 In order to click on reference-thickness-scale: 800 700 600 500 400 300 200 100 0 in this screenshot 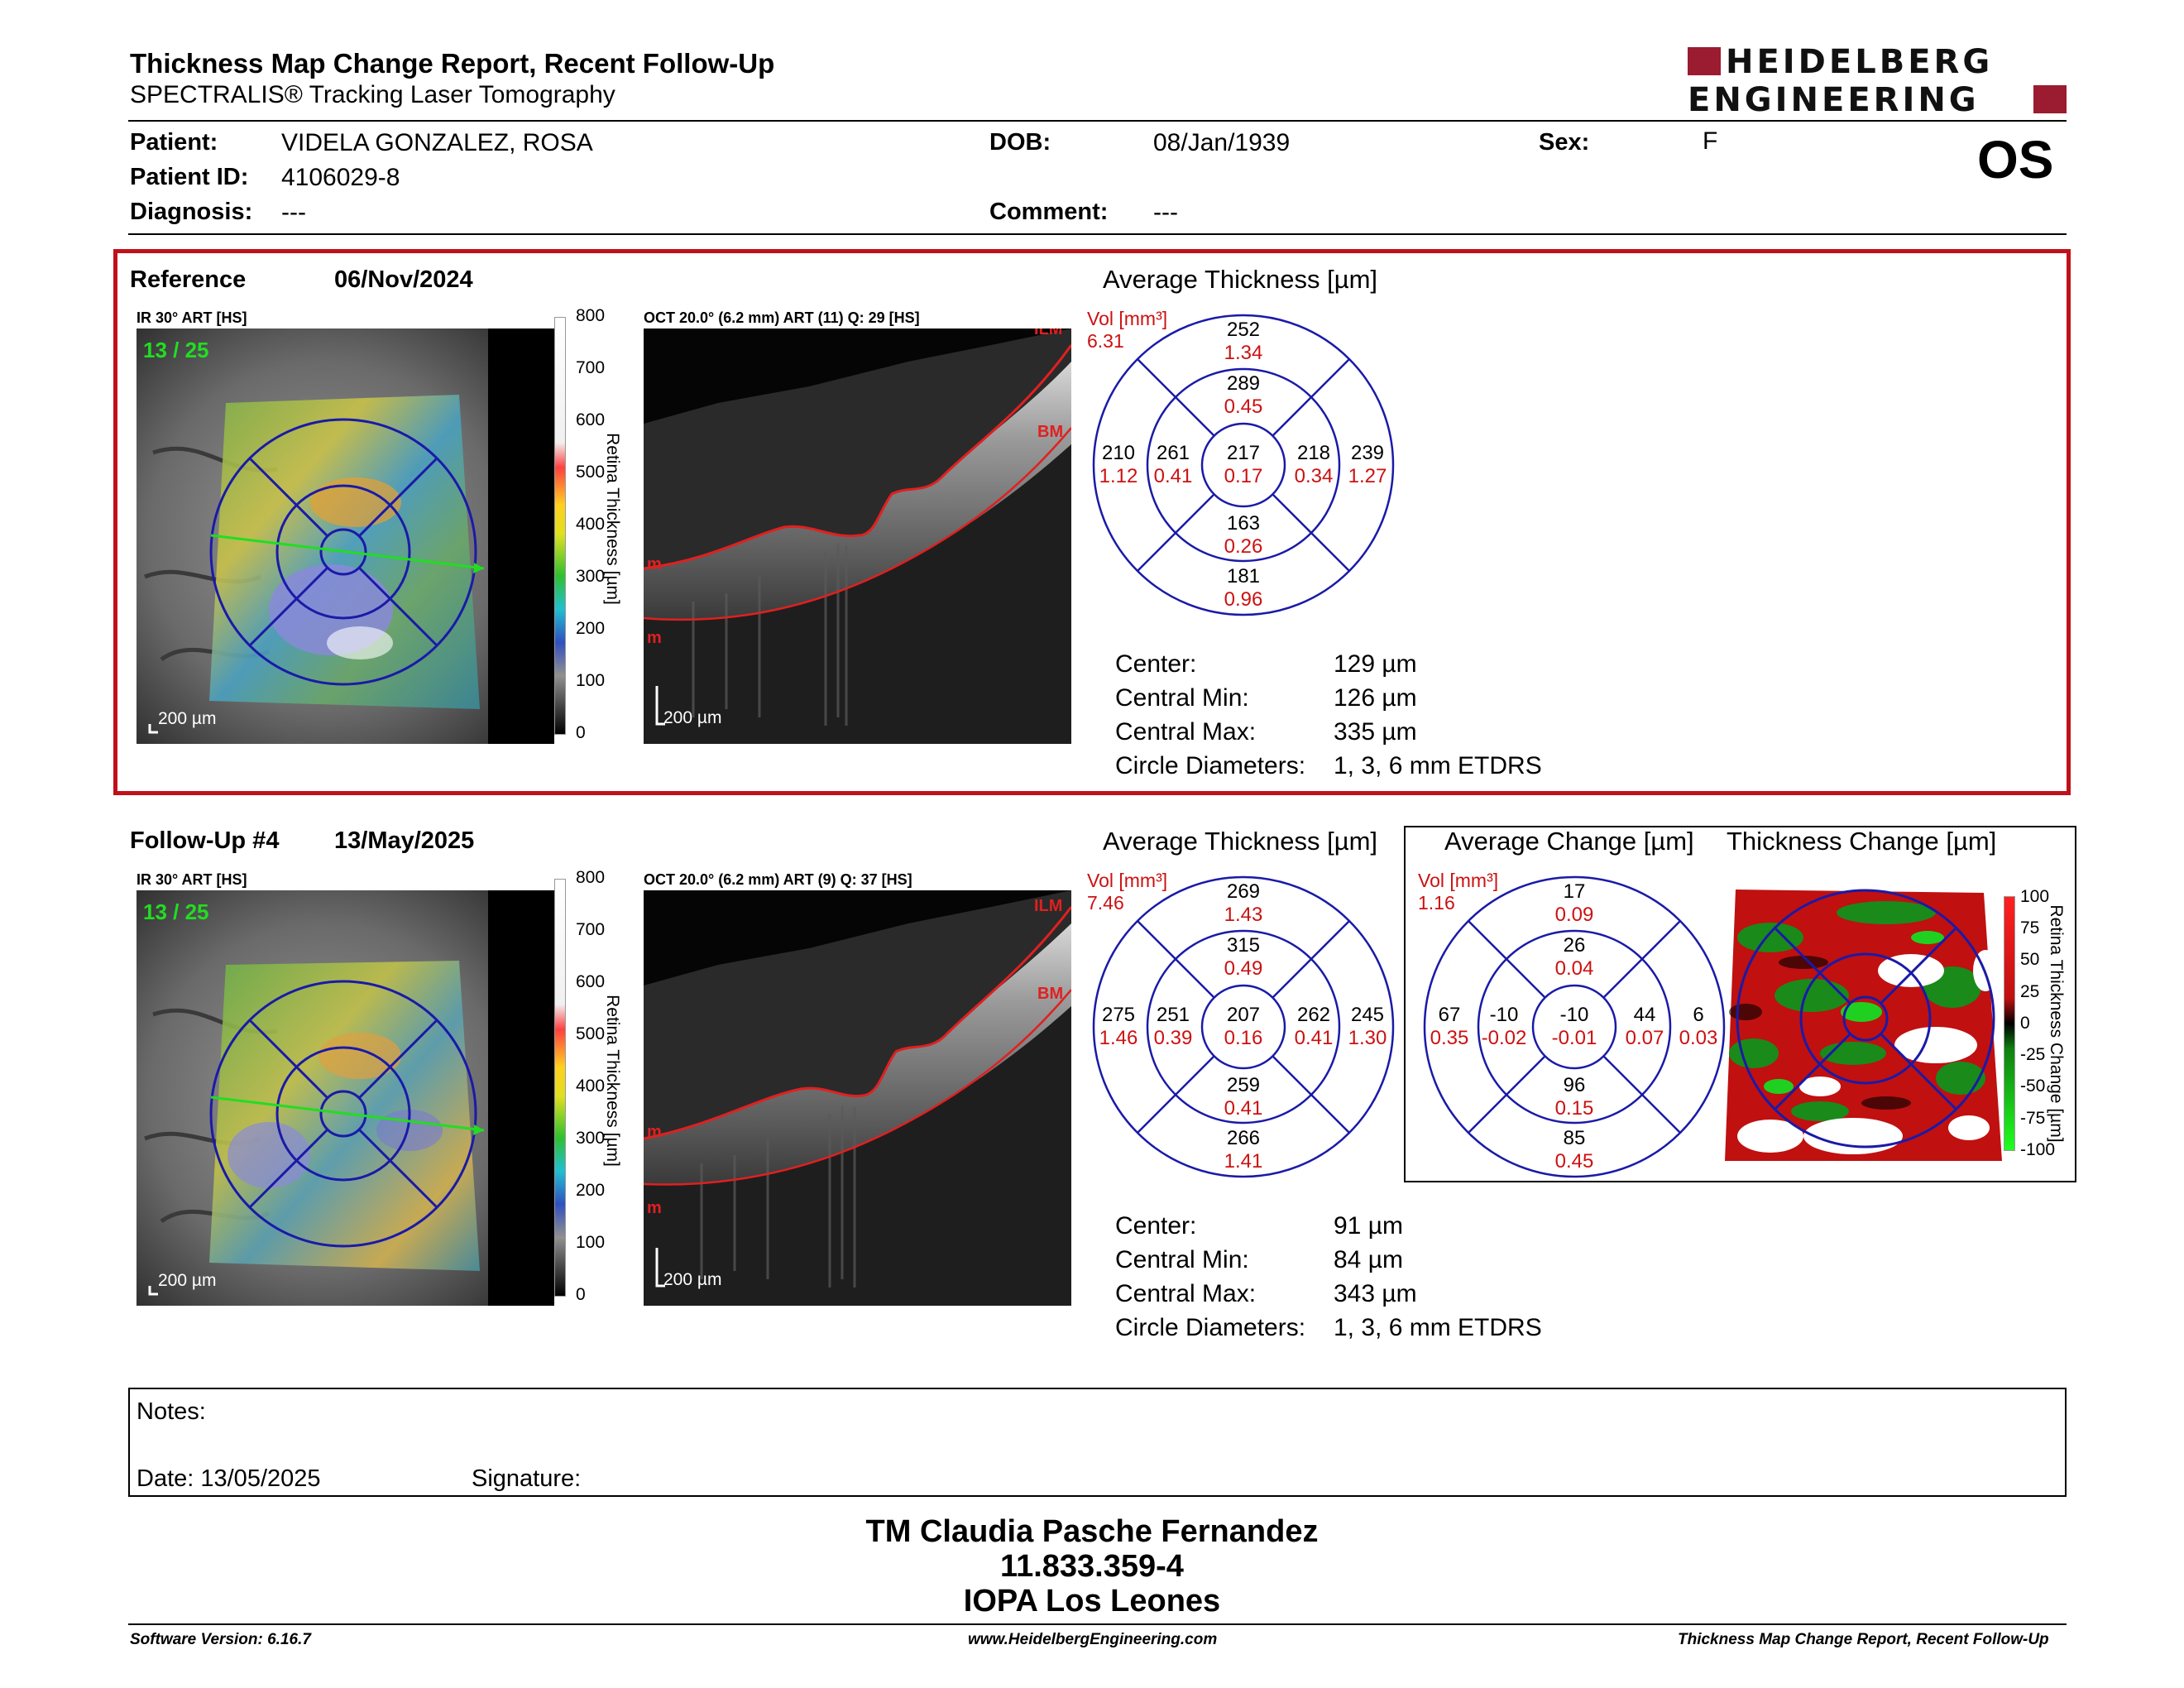, I will do `click(583, 524)`.